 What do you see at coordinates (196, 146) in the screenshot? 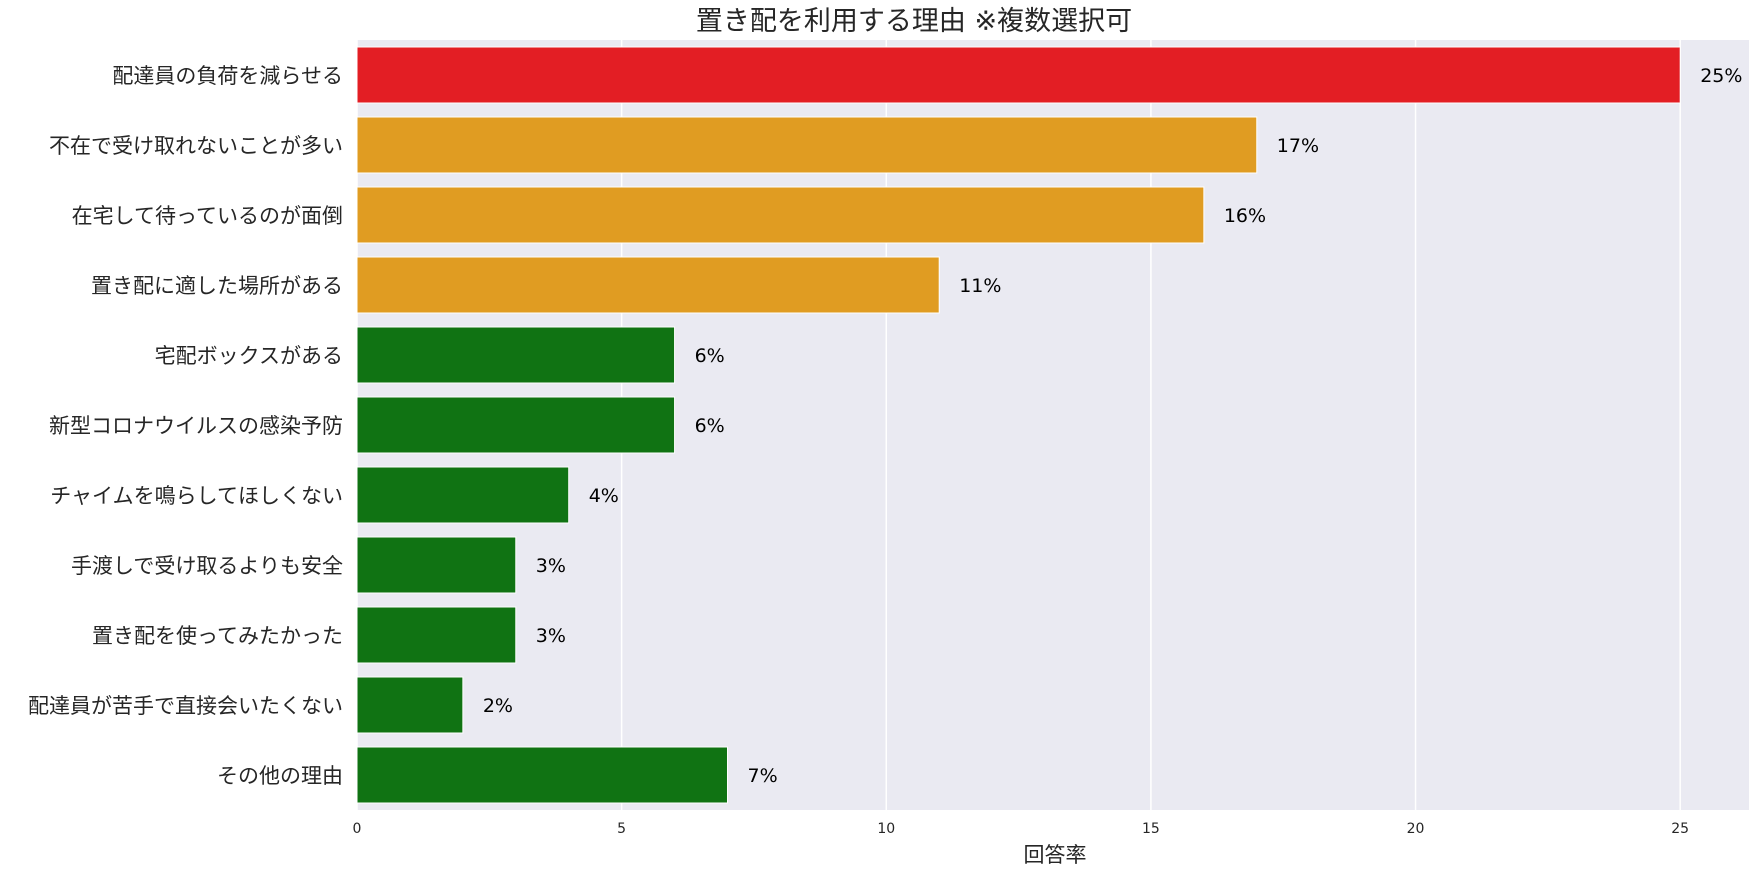
I see `category-label: 不在で受け取れないことが多い` at bounding box center [196, 146].